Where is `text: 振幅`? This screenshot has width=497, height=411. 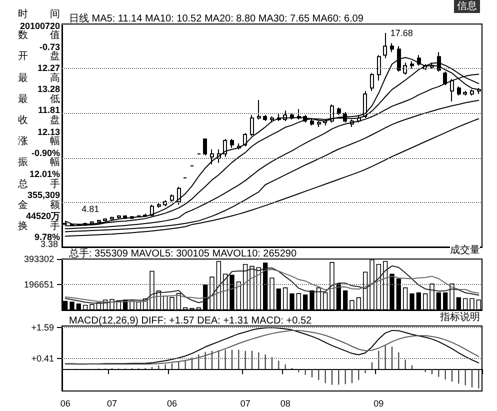
text: 振幅 is located at coordinates (39, 163).